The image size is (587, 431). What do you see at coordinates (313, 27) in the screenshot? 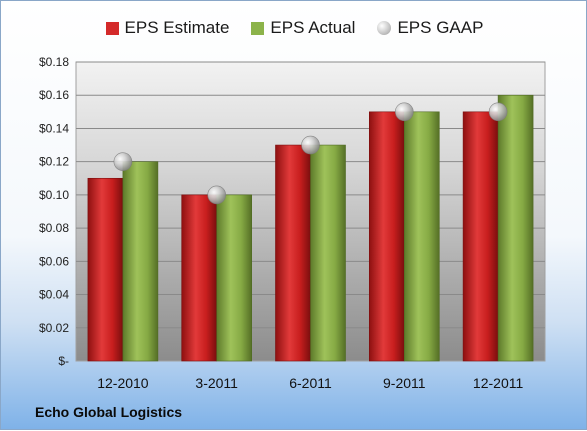
I see `legend-label-actual: EPS Actual` at bounding box center [313, 27].